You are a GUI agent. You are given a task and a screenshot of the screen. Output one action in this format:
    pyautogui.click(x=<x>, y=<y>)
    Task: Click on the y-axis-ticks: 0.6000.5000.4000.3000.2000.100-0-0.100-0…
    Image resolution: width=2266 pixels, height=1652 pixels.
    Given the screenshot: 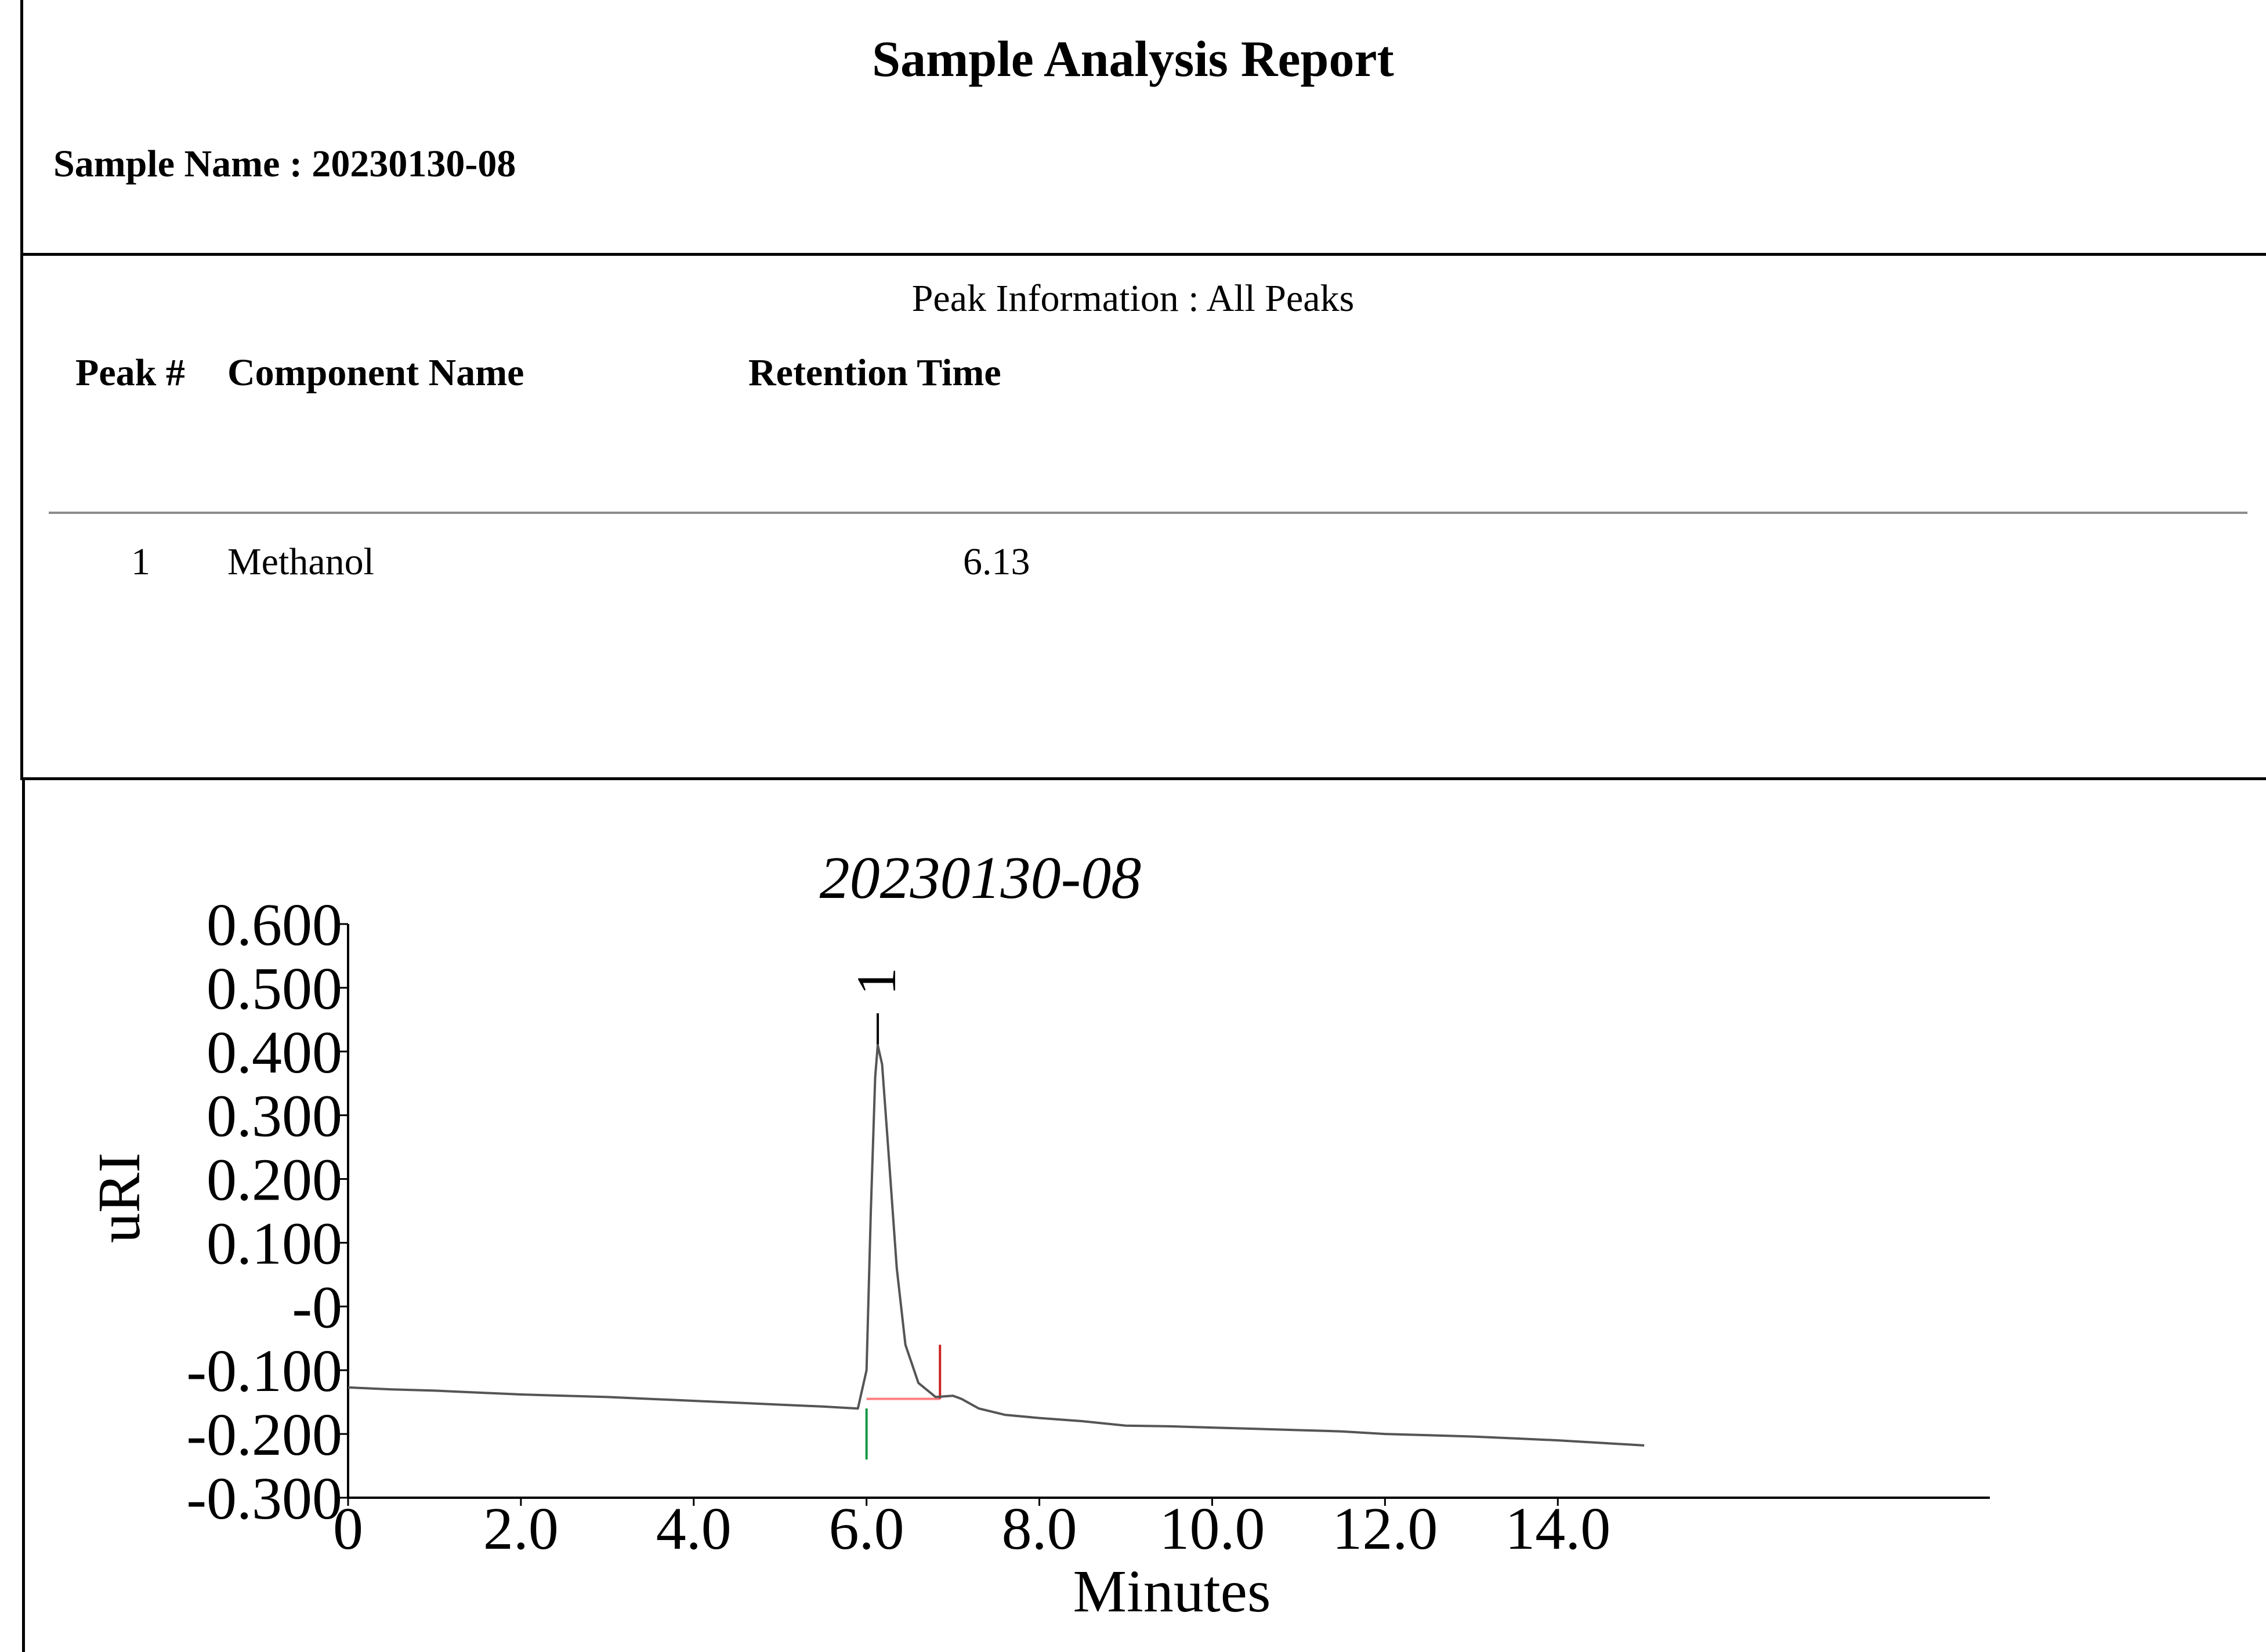 What is the action you would take?
    pyautogui.click(x=267, y=1212)
    